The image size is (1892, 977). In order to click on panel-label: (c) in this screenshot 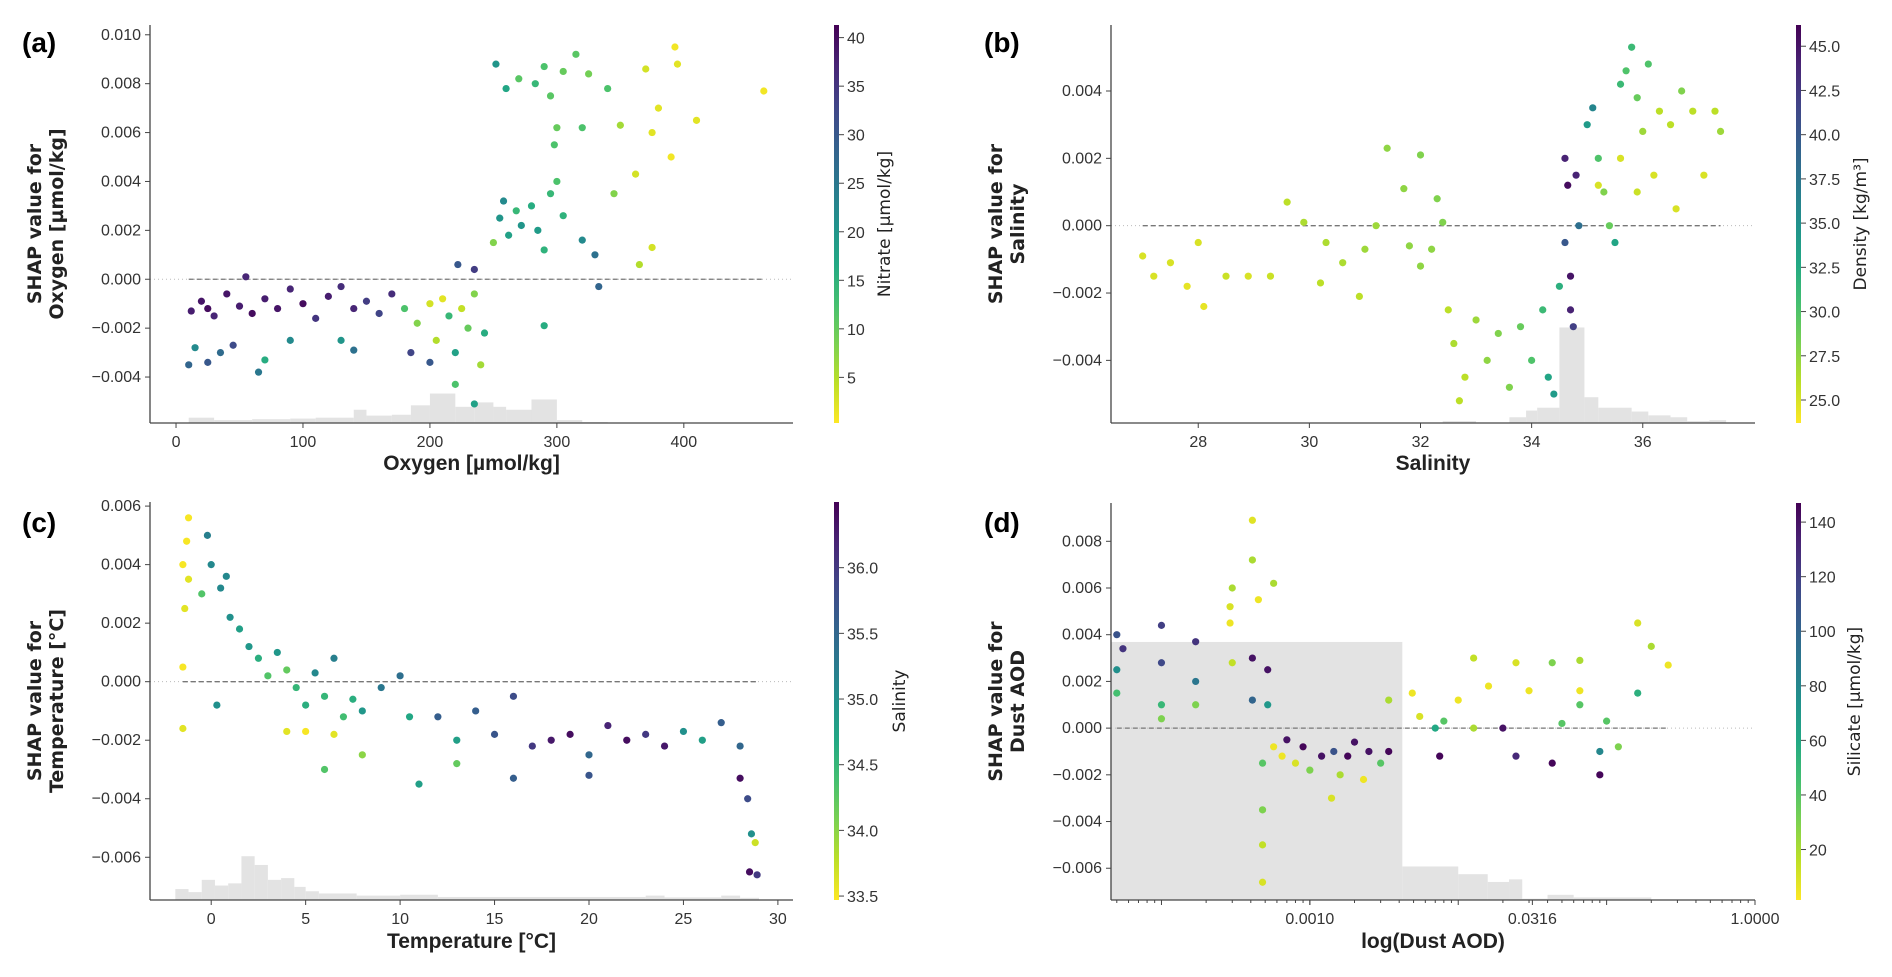, I will do `click(39, 522)`.